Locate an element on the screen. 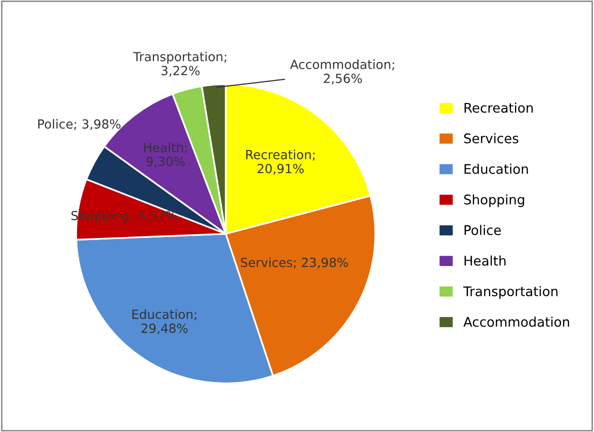 Image resolution: width=594 pixels, height=432 pixels. data-label: Health; 9,30% is located at coordinates (165, 155).